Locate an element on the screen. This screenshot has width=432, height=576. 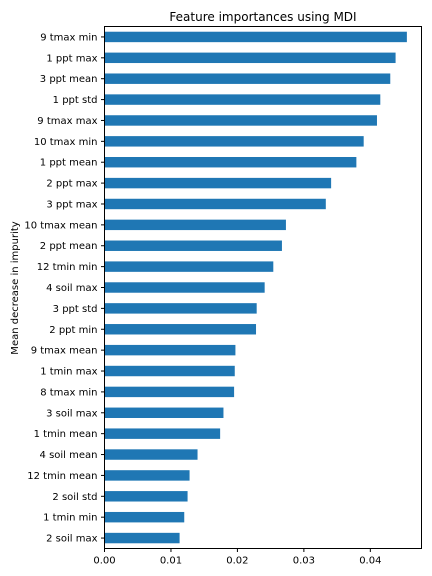
x-tick-label: 0.01 is located at coordinates (171, 561).